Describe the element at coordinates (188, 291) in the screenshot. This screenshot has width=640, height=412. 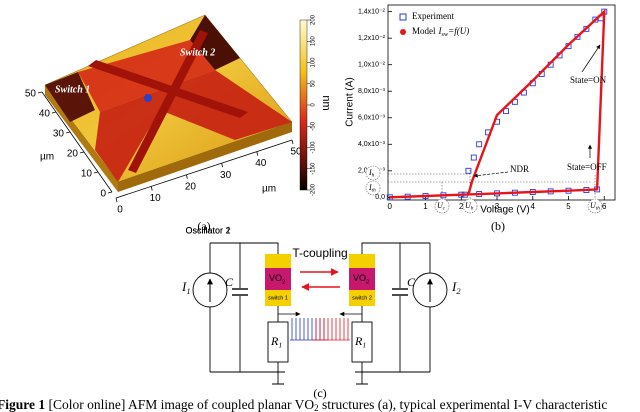
I see `source-label-sub: 1` at that location.